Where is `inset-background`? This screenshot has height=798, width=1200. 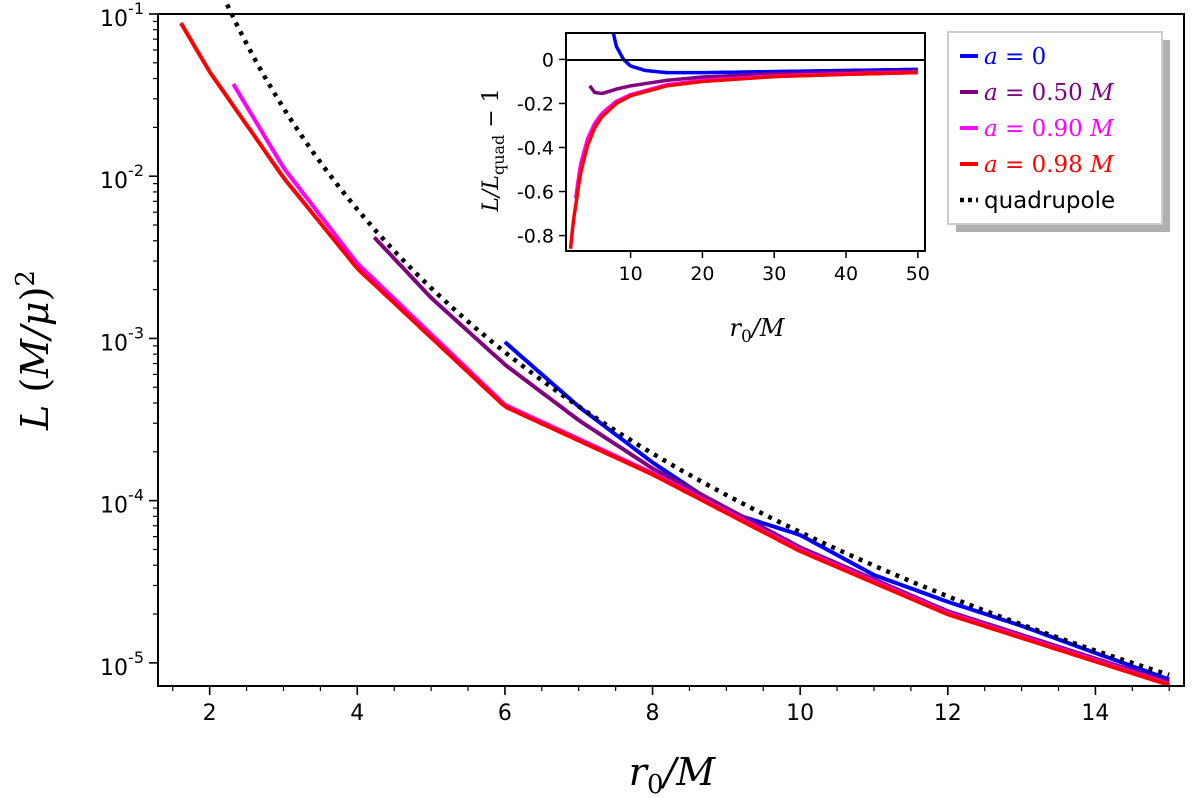
inset-background is located at coordinates (745, 142).